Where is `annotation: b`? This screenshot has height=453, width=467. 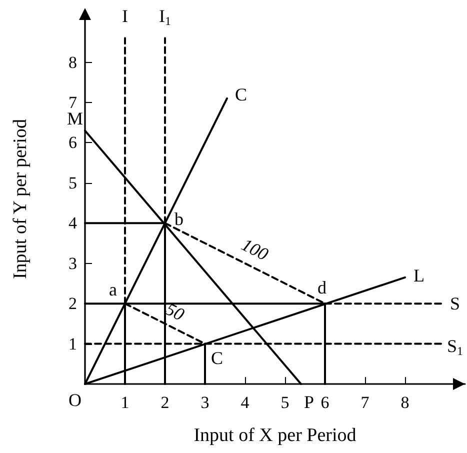
annotation: b is located at coordinates (179, 219).